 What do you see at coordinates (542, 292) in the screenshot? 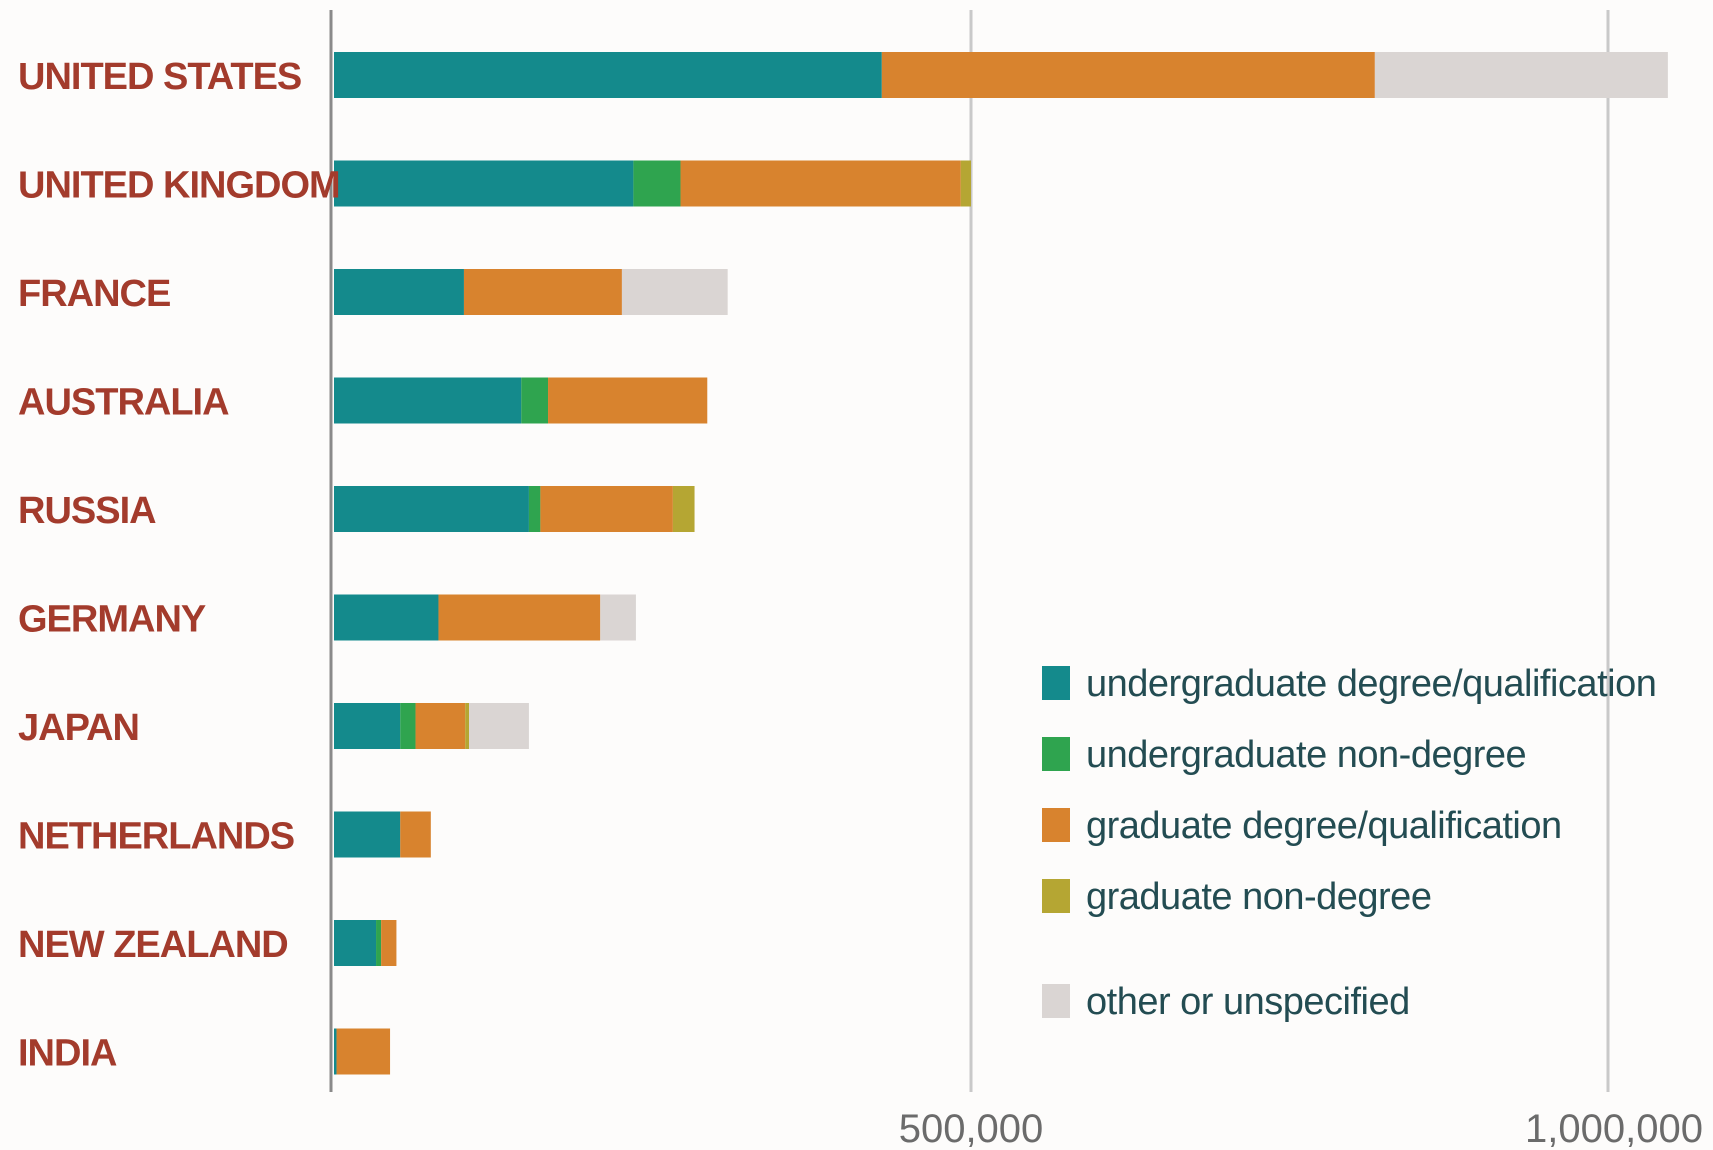
I see `bar-france-graduate-degree-qualification` at bounding box center [542, 292].